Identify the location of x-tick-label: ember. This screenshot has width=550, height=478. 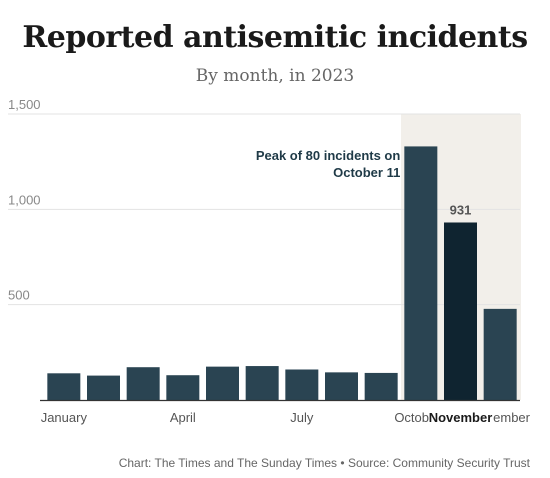
(512, 417).